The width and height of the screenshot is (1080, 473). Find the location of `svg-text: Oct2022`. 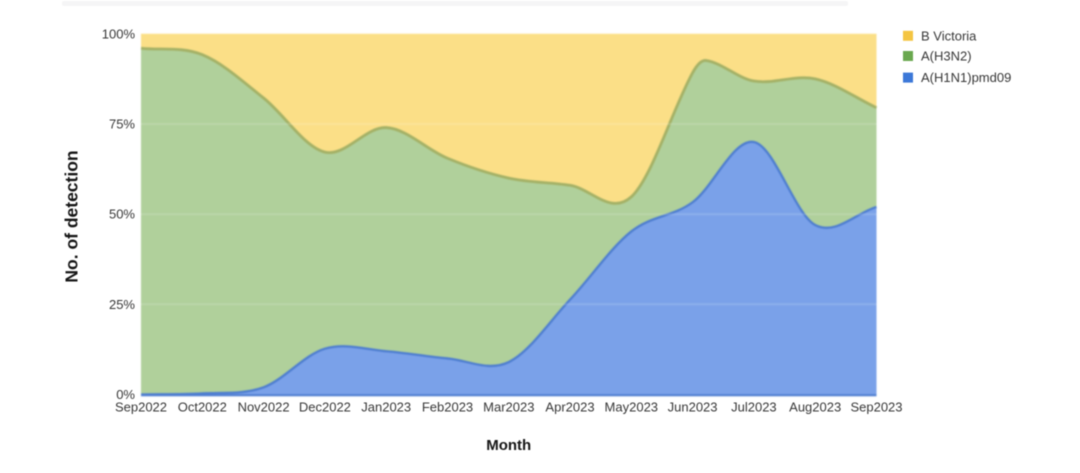

svg-text: Oct2022 is located at coordinates (202, 406).